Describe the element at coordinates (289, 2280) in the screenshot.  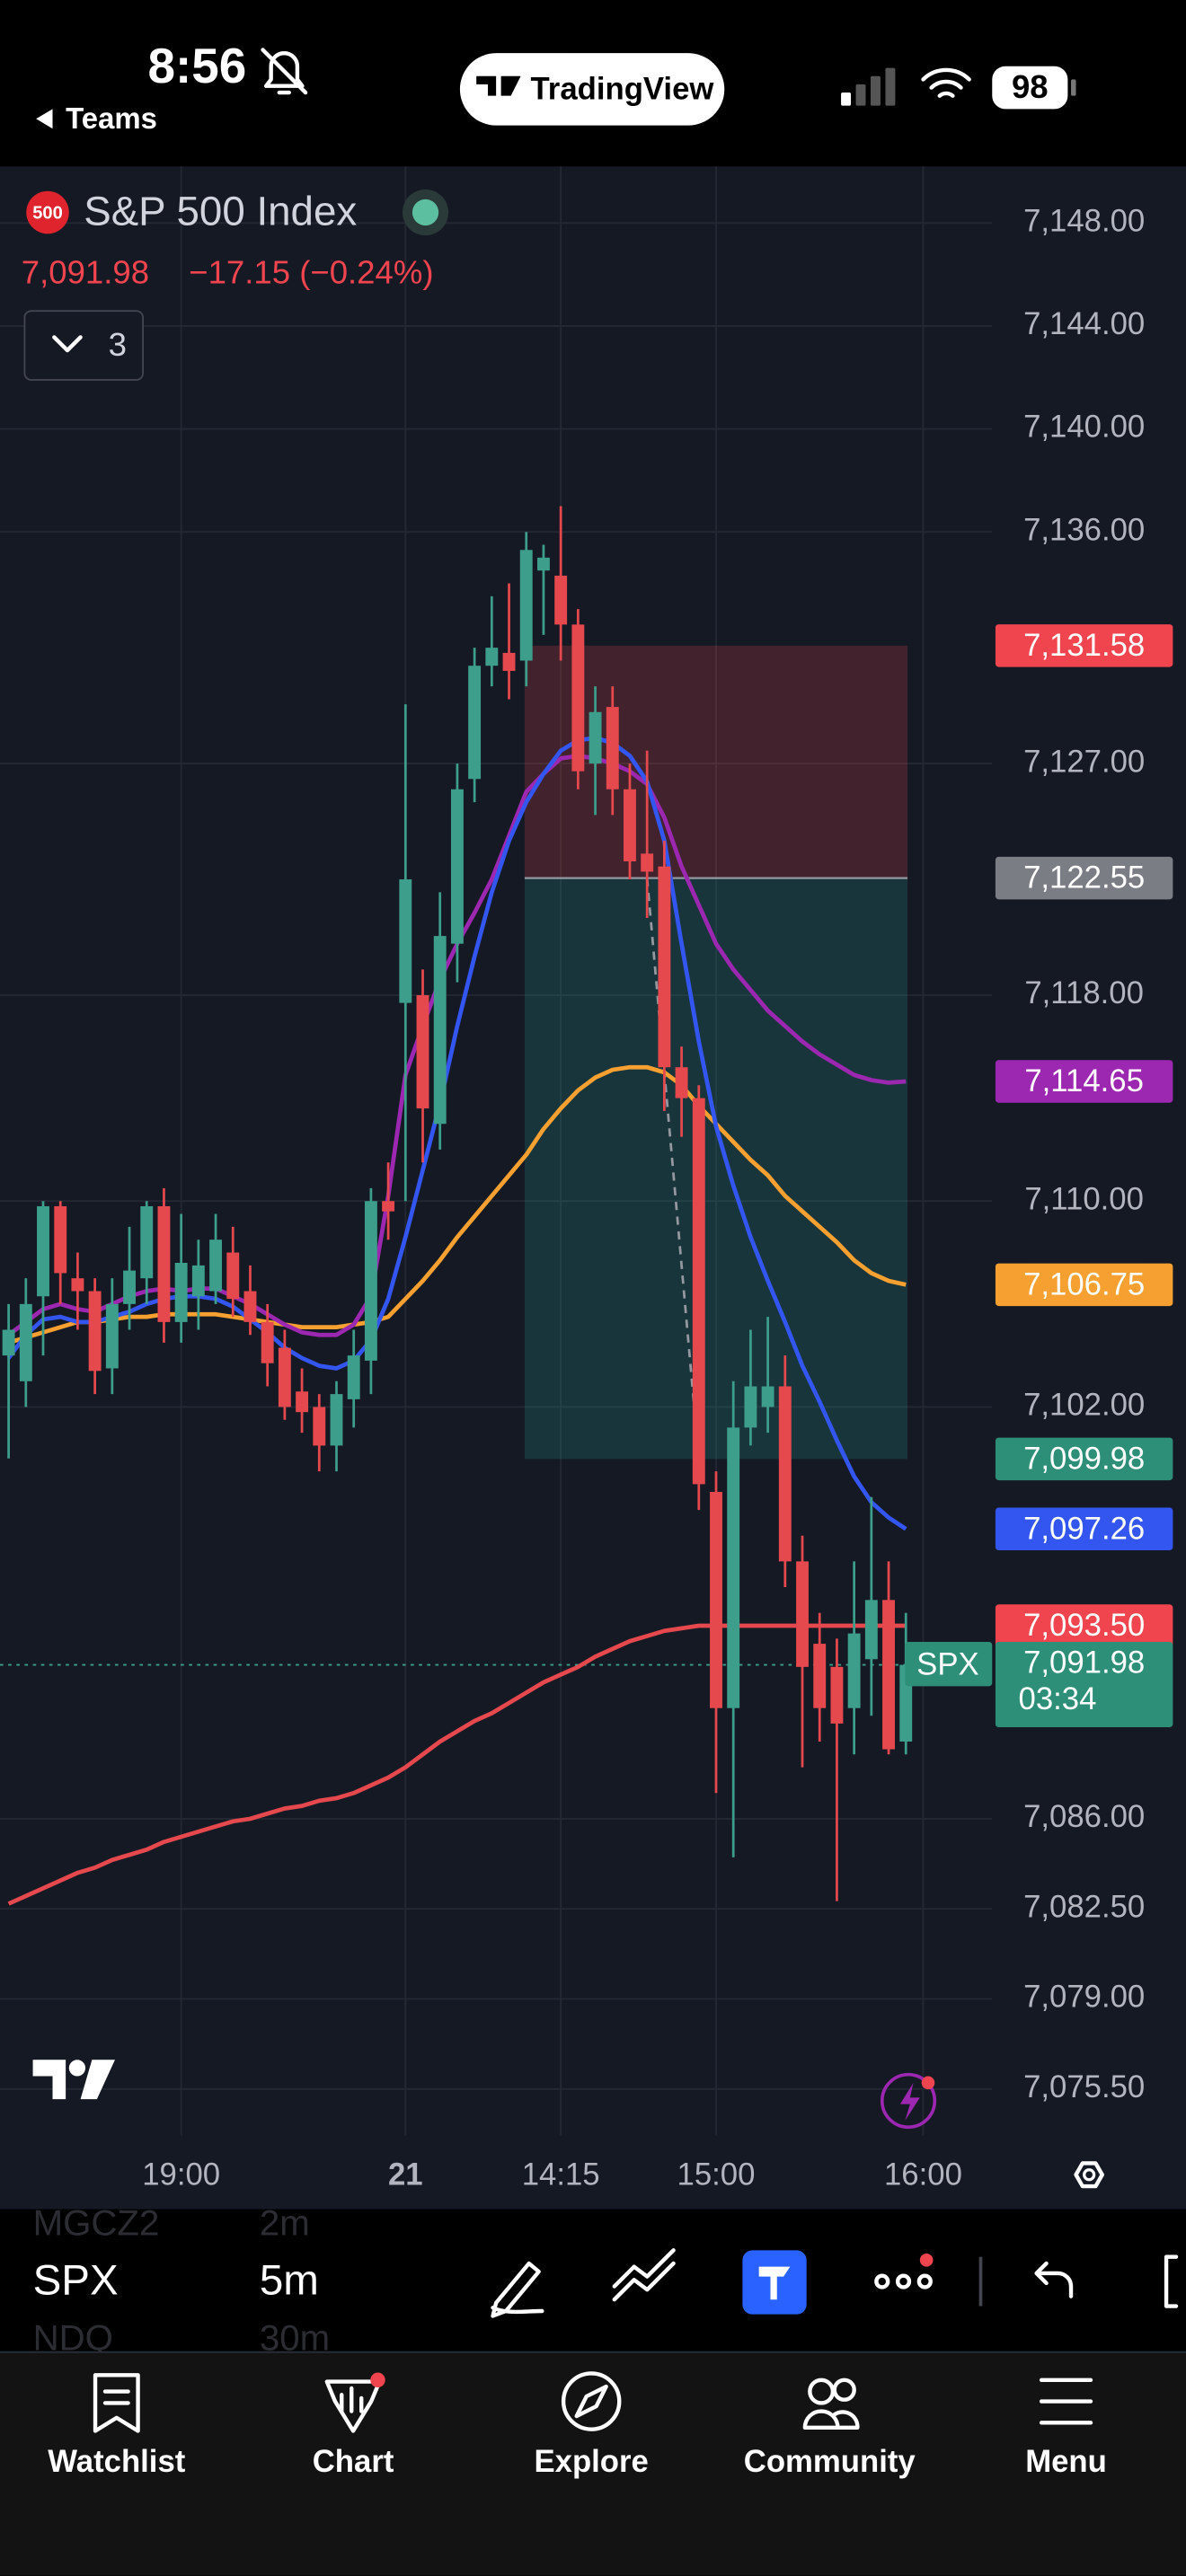
I see `interval-picker: 5m` at that location.